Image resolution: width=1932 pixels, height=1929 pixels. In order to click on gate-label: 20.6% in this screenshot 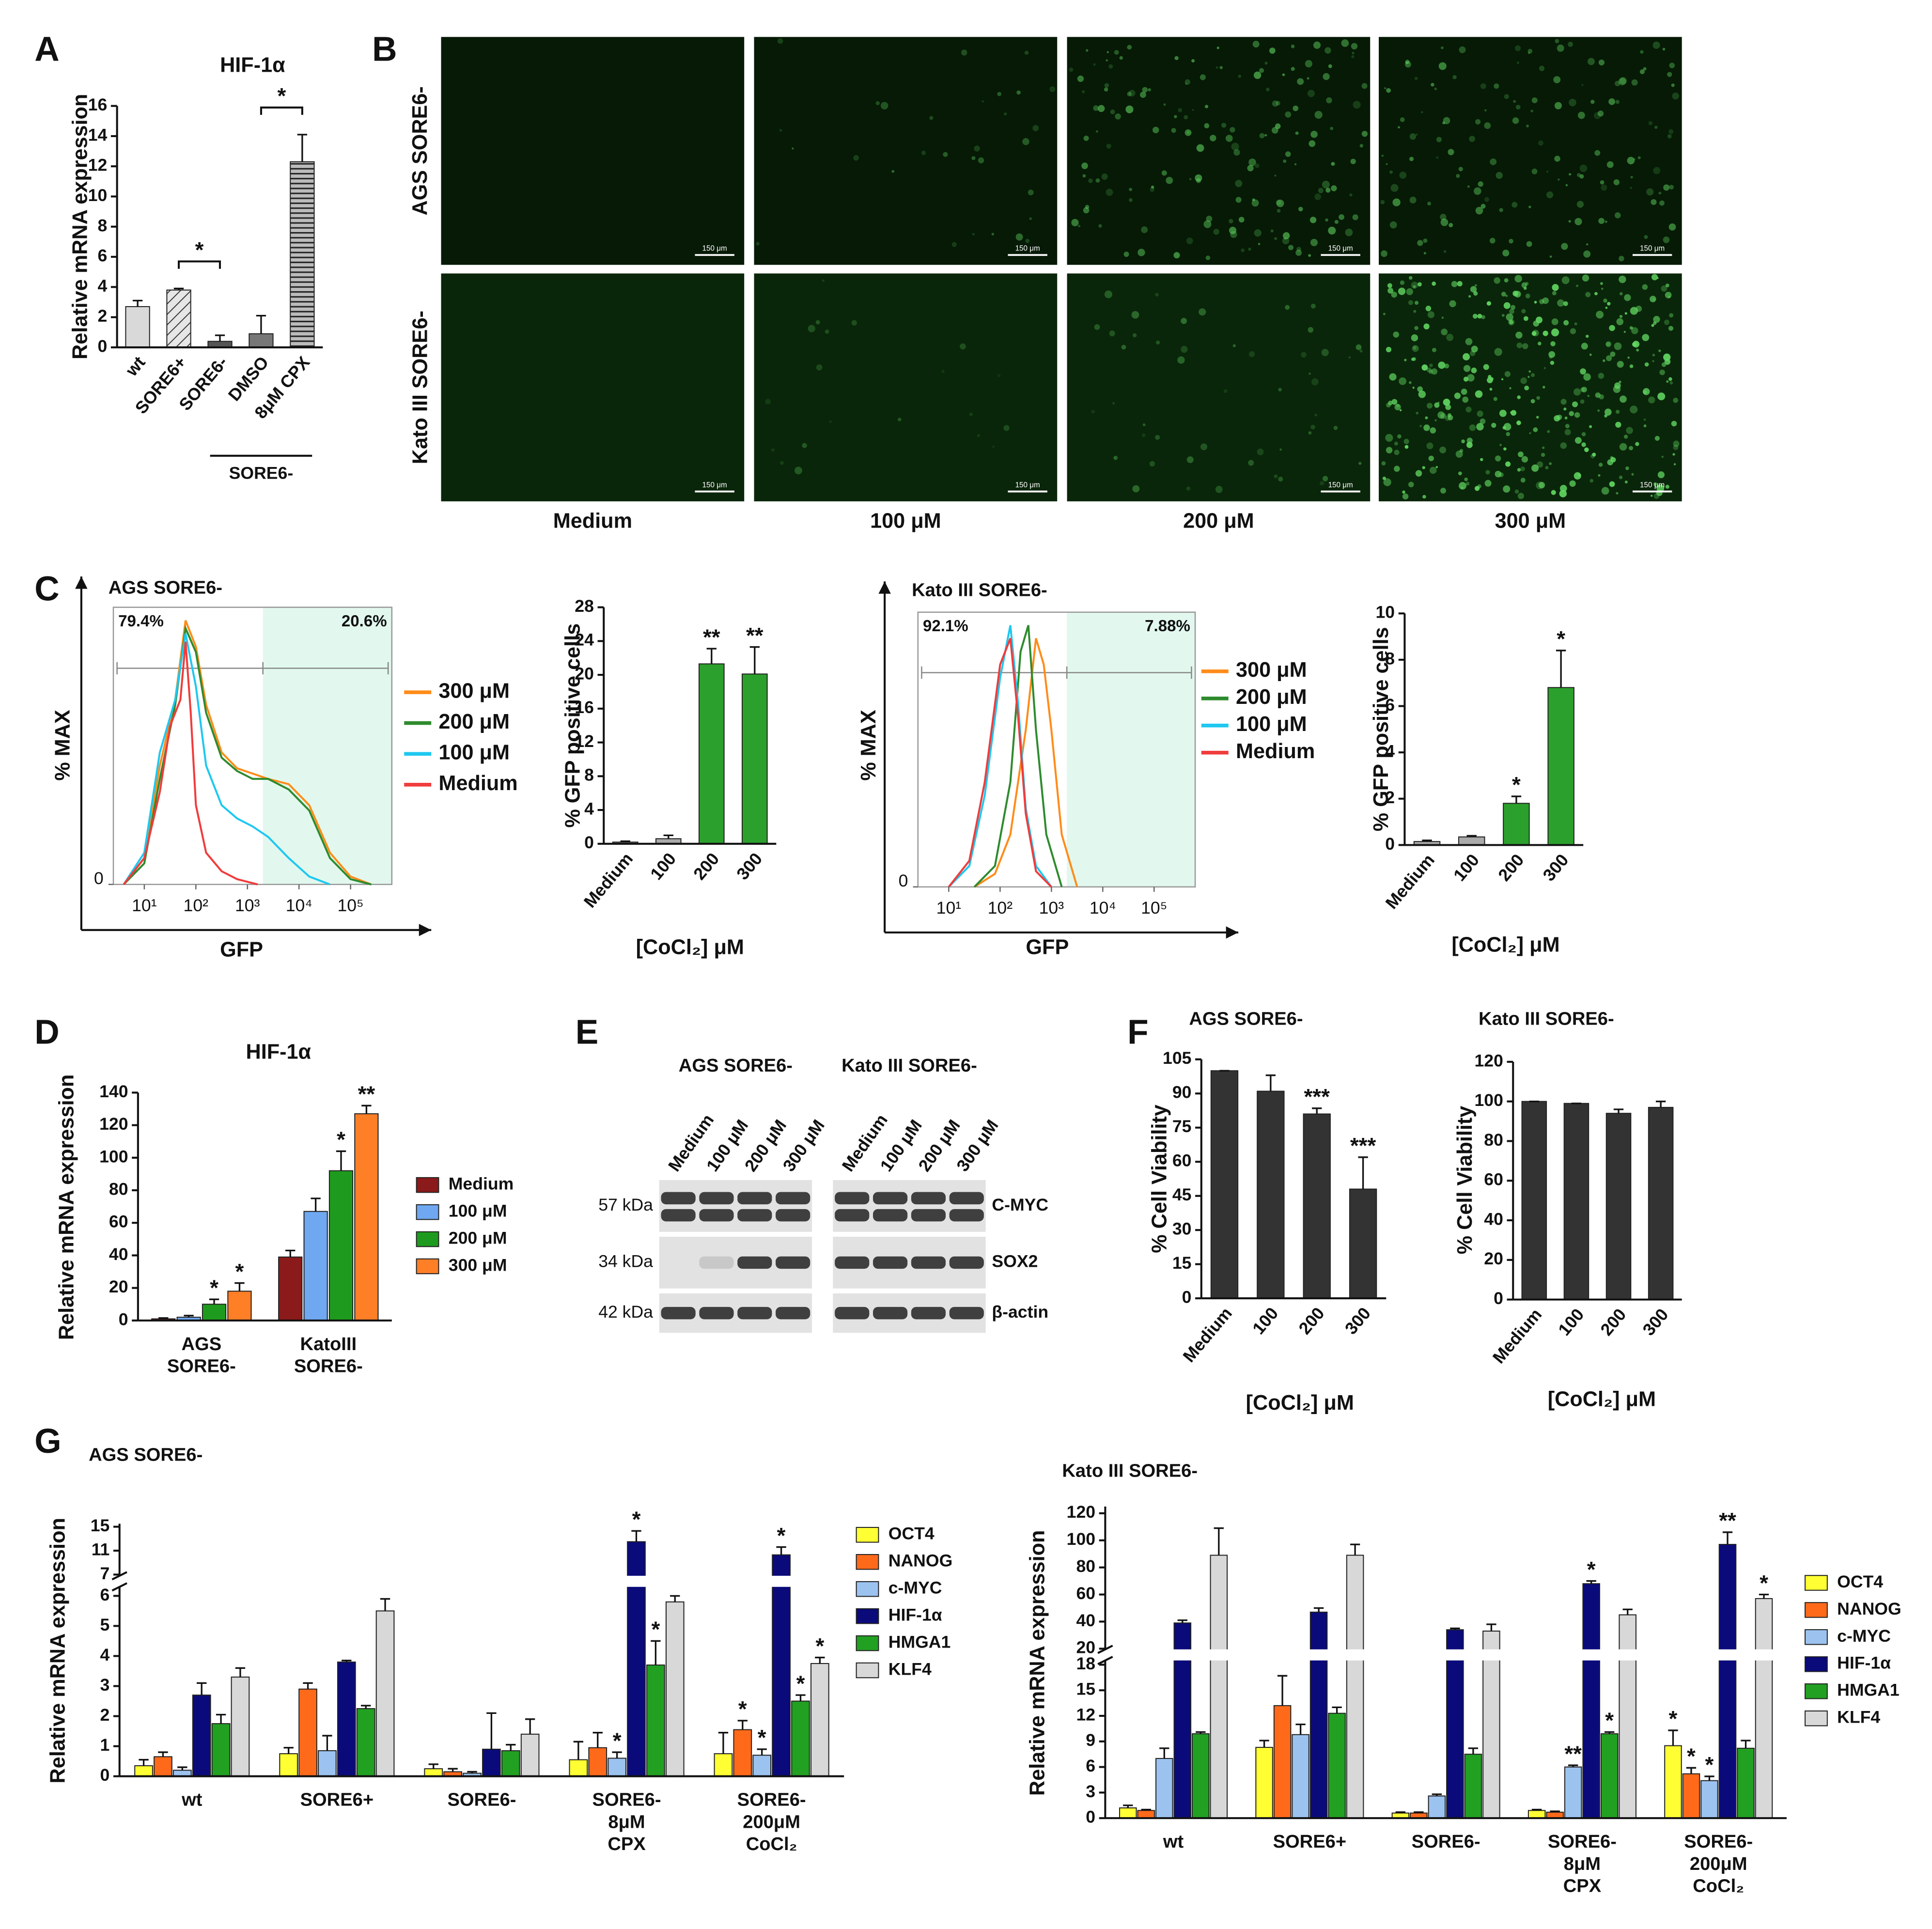, I will do `click(364, 621)`.